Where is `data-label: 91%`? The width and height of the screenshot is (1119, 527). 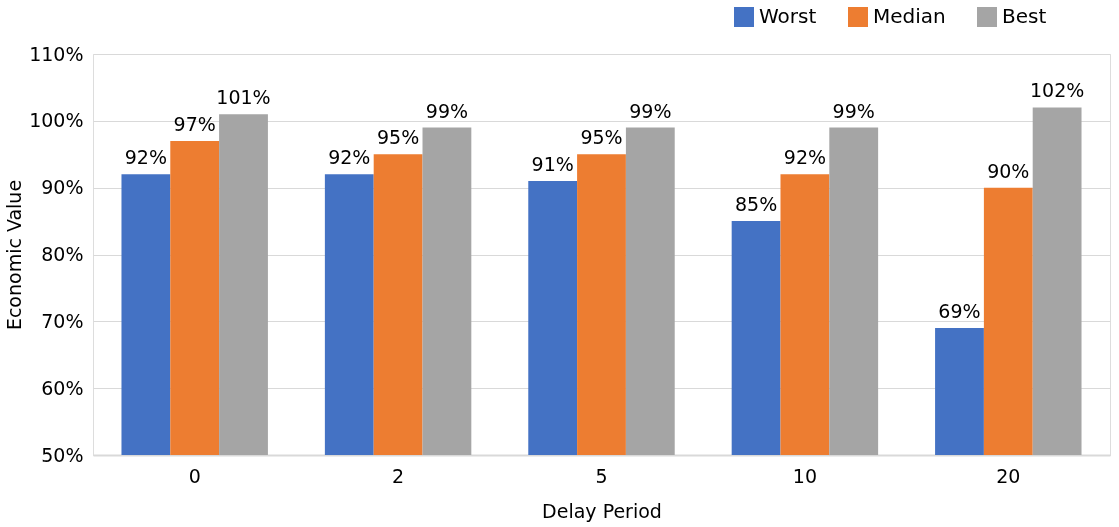
data-label: 91% is located at coordinates (552, 163).